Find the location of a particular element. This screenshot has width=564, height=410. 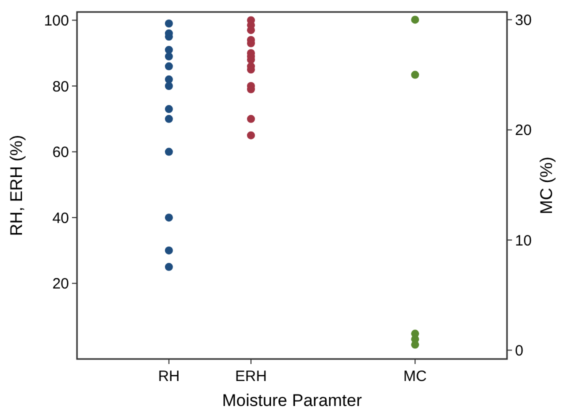

x-axis-title: Moisture Paramter is located at coordinates (292, 400).